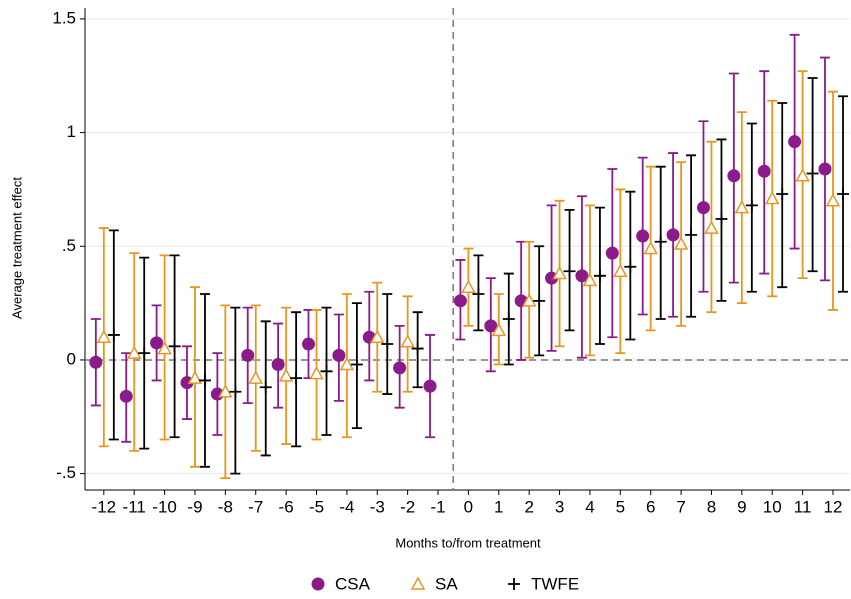  What do you see at coordinates (741, 506) in the screenshot?
I see `x-tick-label: 9` at bounding box center [741, 506].